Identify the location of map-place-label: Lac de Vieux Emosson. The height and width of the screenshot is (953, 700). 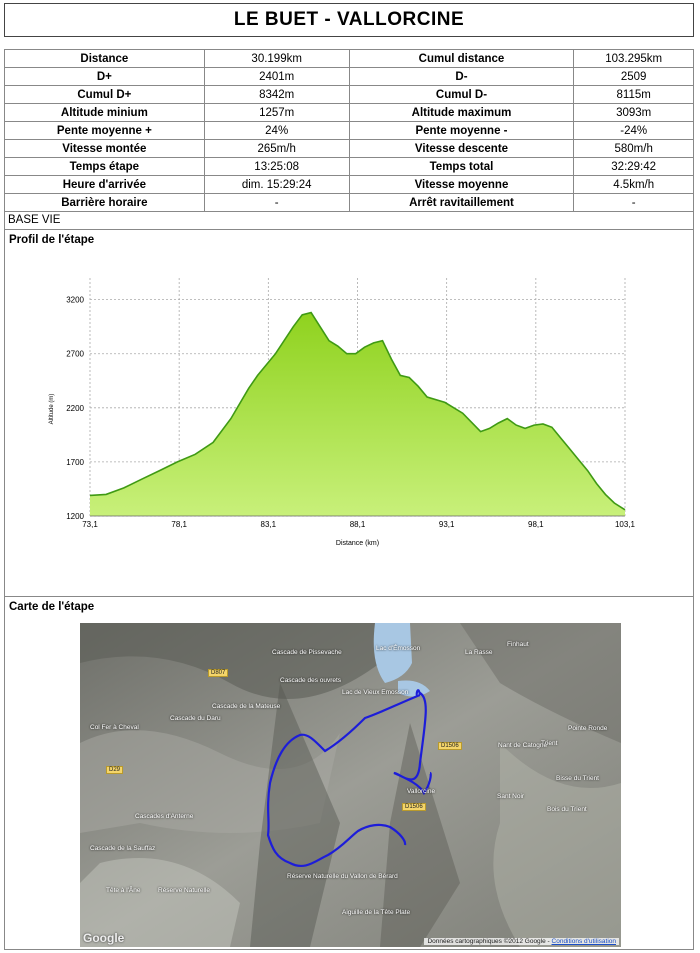
(375, 692).